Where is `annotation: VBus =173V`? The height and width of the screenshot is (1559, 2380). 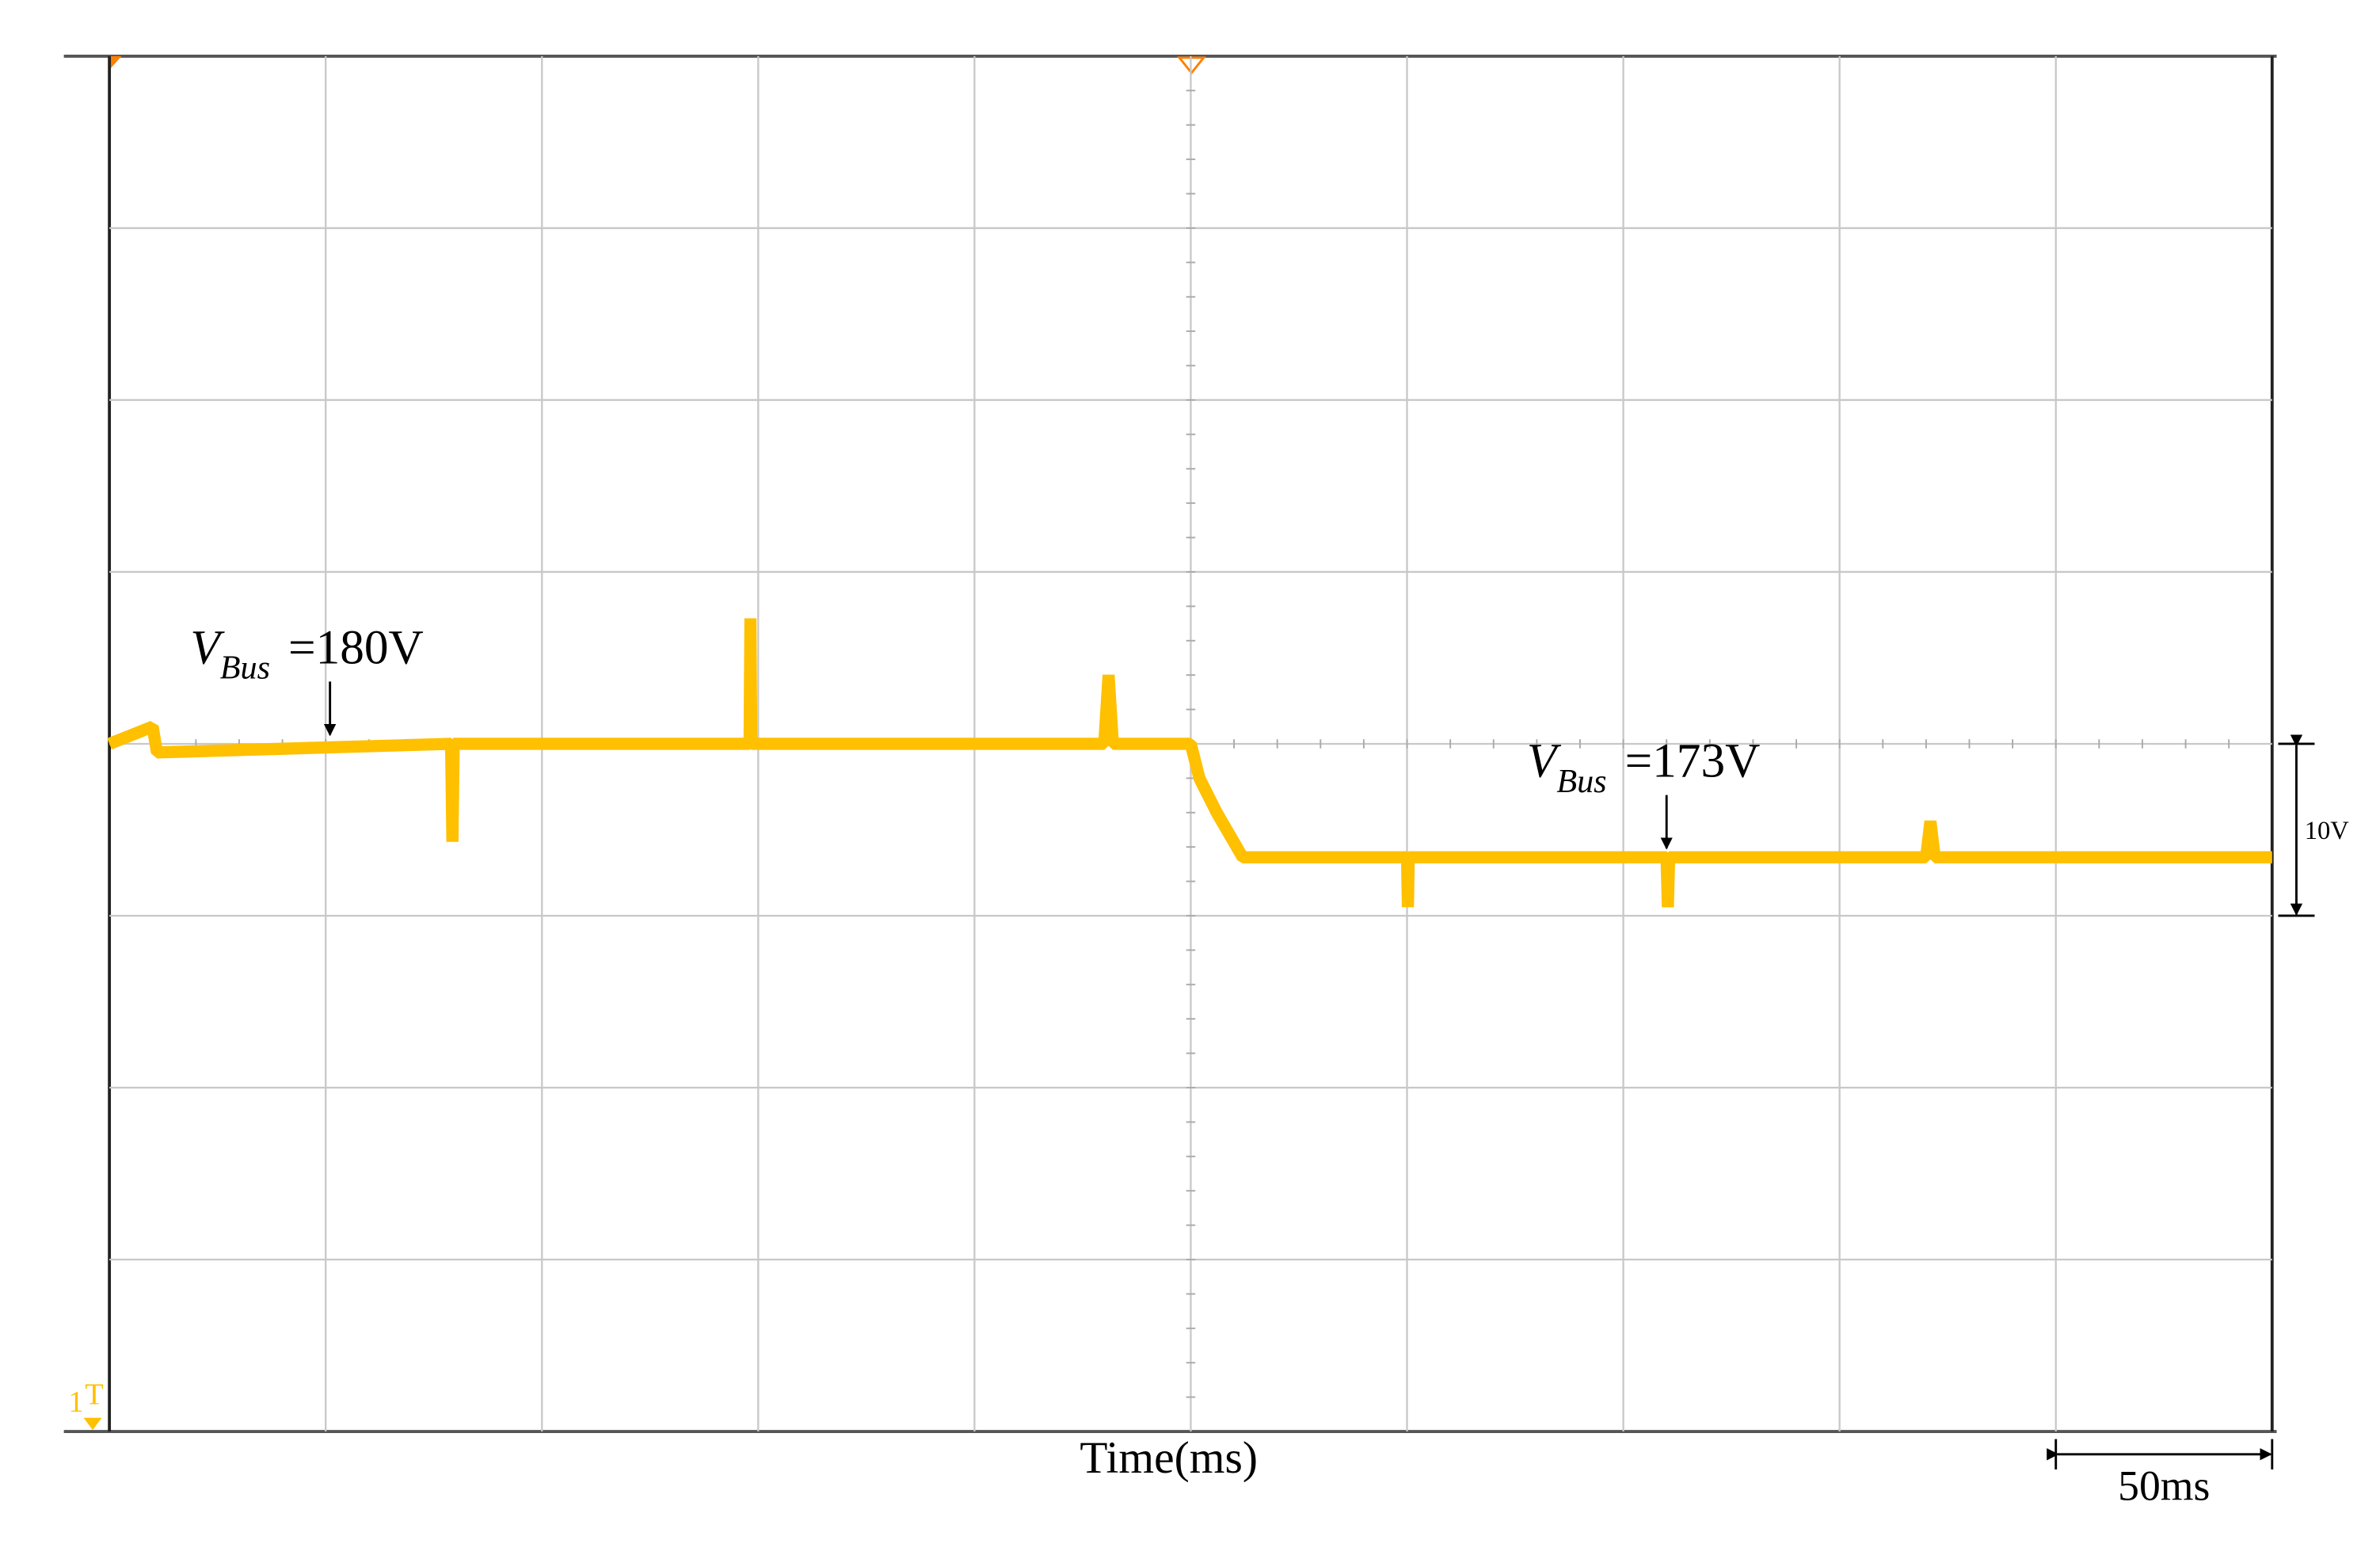 annotation: VBus =173V is located at coordinates (1643, 767).